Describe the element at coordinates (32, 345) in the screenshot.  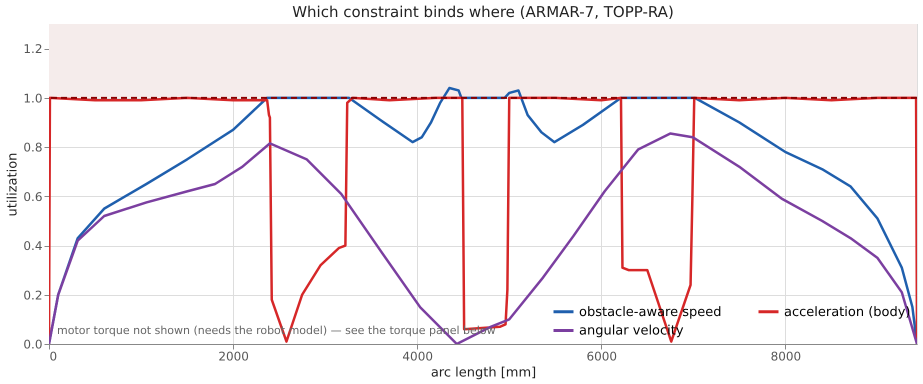
I see `y-tick-label: 0.0` at that location.